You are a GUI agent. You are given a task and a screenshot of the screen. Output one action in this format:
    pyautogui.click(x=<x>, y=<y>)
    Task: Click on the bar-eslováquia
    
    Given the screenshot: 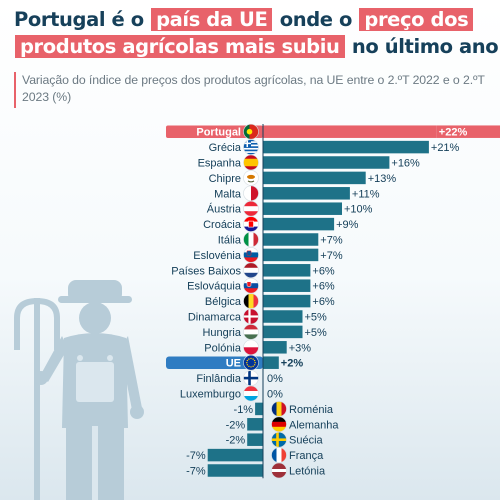 What is the action you would take?
    pyautogui.click(x=287, y=285)
    